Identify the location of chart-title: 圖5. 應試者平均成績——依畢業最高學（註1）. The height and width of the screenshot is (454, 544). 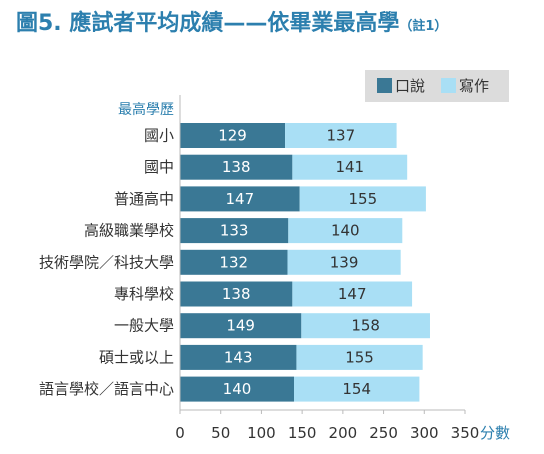
(231, 25).